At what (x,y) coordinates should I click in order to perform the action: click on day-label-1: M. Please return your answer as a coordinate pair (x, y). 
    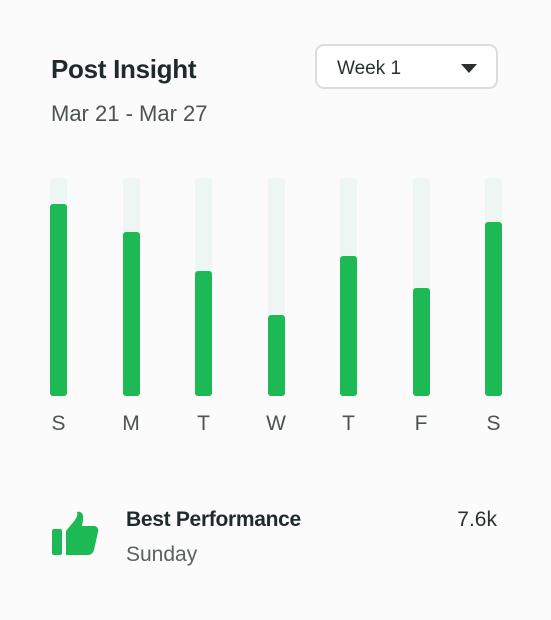
    Looking at the image, I should click on (131, 423).